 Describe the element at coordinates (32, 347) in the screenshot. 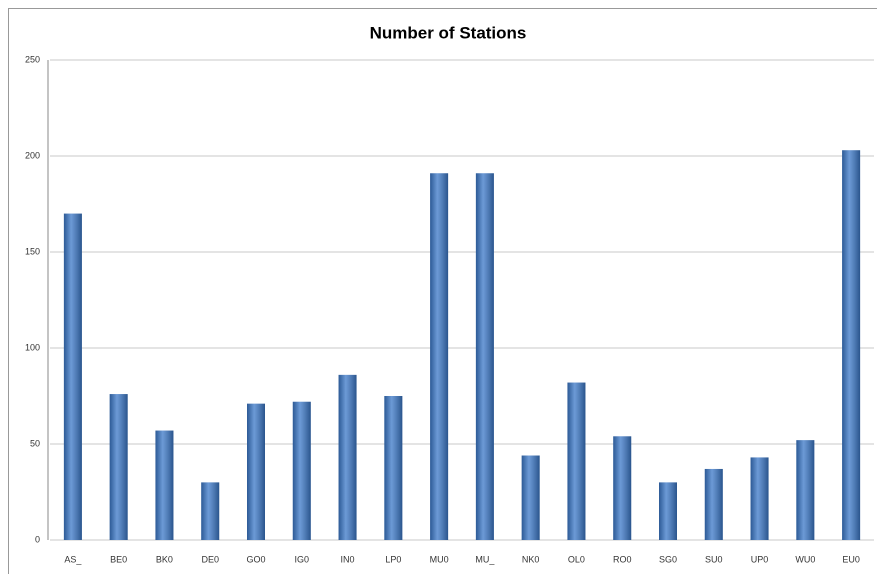

I see `y-tick-label: 100` at that location.